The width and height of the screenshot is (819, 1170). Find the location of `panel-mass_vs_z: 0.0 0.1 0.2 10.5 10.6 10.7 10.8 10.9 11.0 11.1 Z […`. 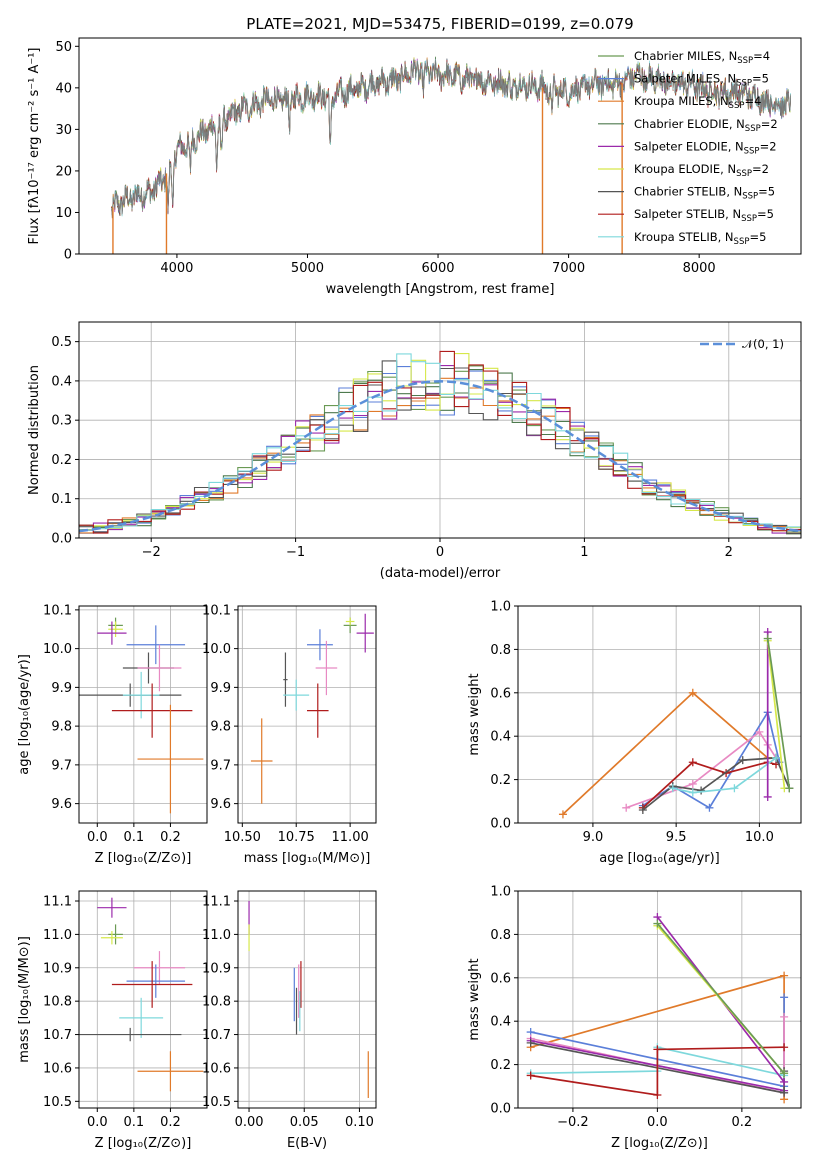

panel-mass_vs_z: 0.0 0.1 0.2 10.5 10.6 10.7 10.8 10.9 11.0 11.1 Z [… is located at coordinates (112, 1020).